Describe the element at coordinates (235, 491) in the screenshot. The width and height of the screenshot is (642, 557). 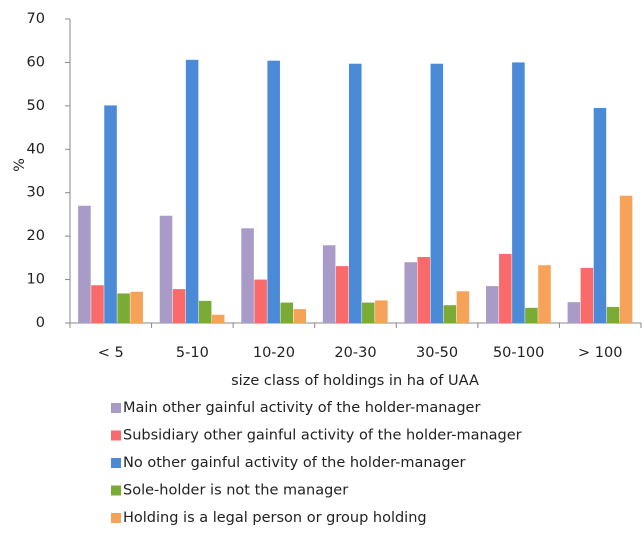
I see `legend-label: Sole-holder is not the manager` at that location.